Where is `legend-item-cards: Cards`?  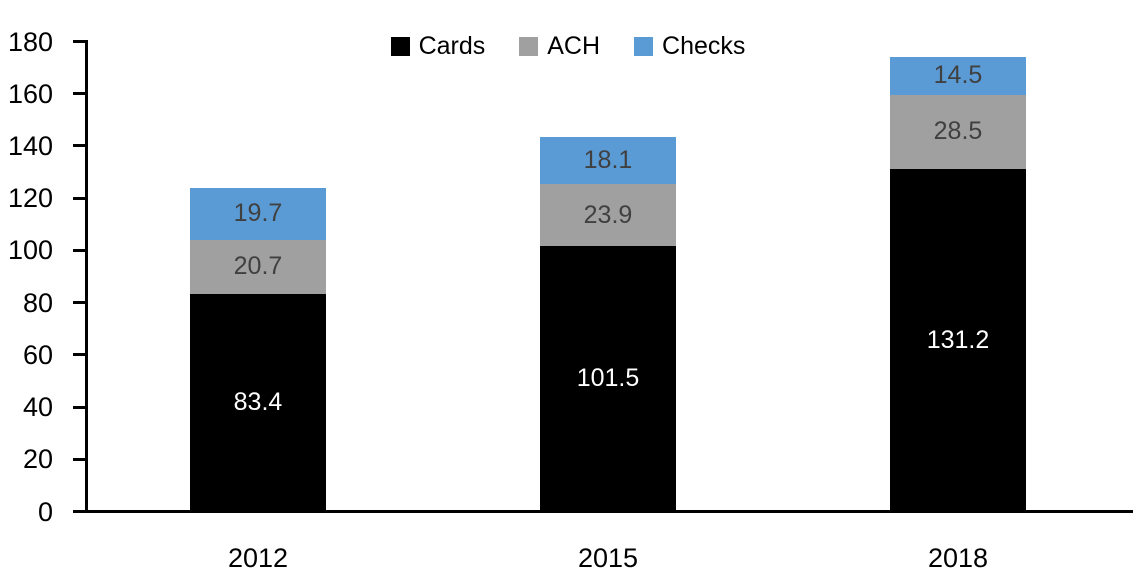 legend-item-cards: Cards is located at coordinates (438, 45).